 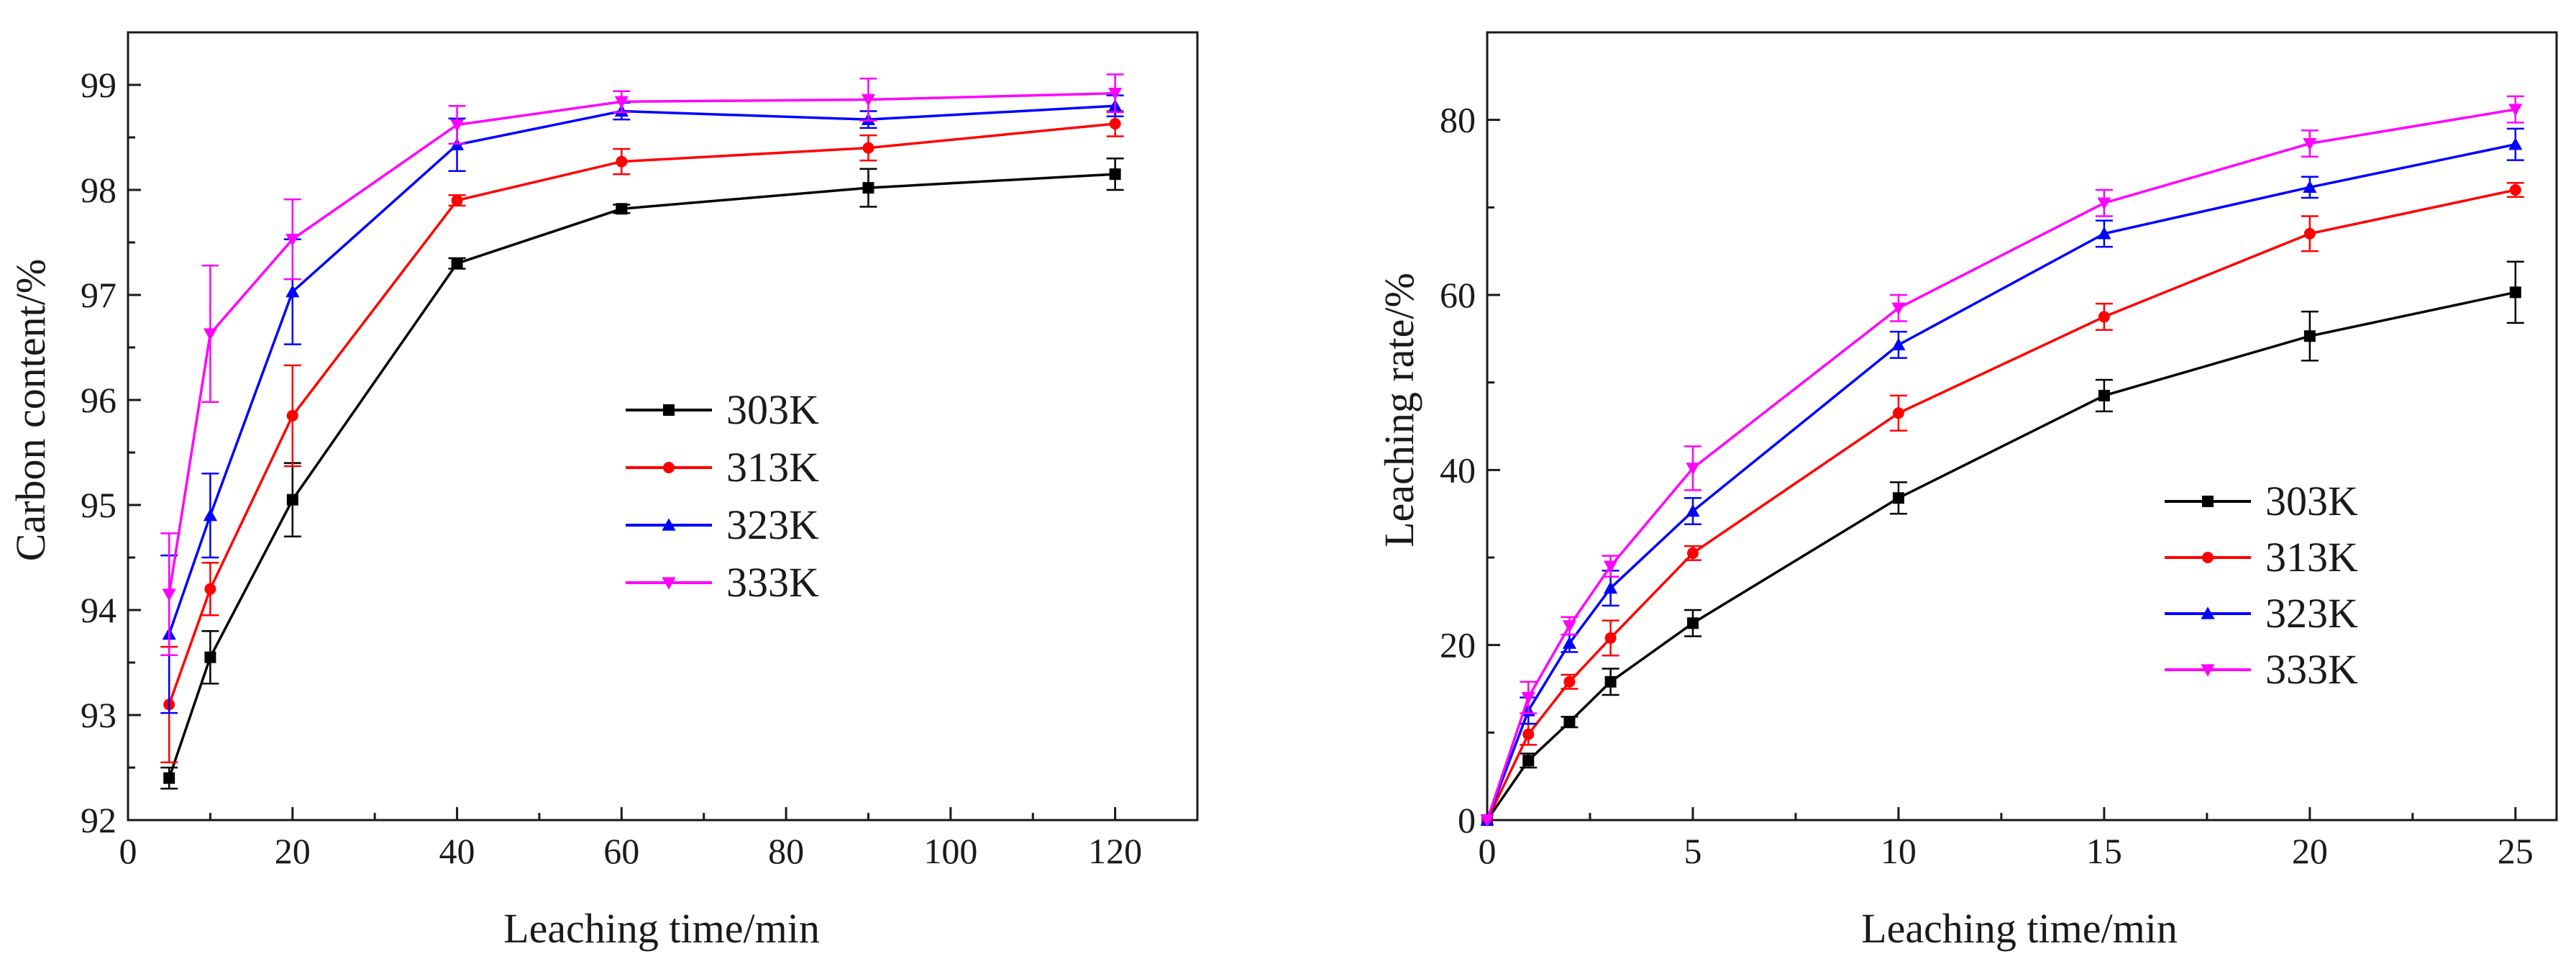 I want to click on y-tick-label: 0, so click(x=1467, y=820).